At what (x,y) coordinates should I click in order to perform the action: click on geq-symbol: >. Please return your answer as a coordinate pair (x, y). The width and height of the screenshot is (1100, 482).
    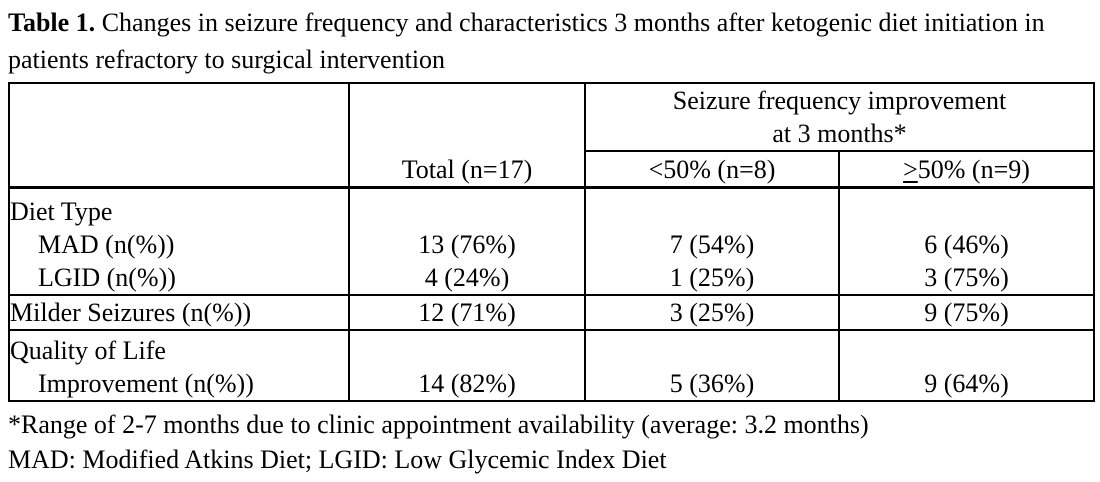
    Looking at the image, I should click on (910, 169).